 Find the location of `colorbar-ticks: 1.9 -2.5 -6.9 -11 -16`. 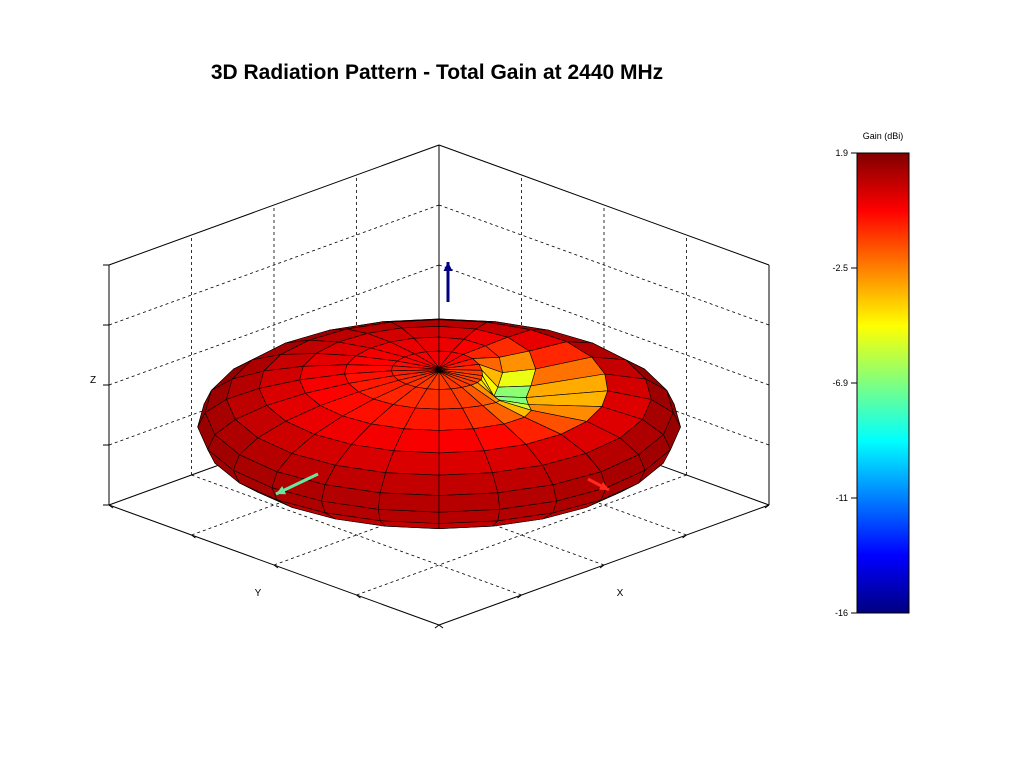

colorbar-ticks: 1.9 -2.5 -6.9 -11 -16 is located at coordinates (844, 383).